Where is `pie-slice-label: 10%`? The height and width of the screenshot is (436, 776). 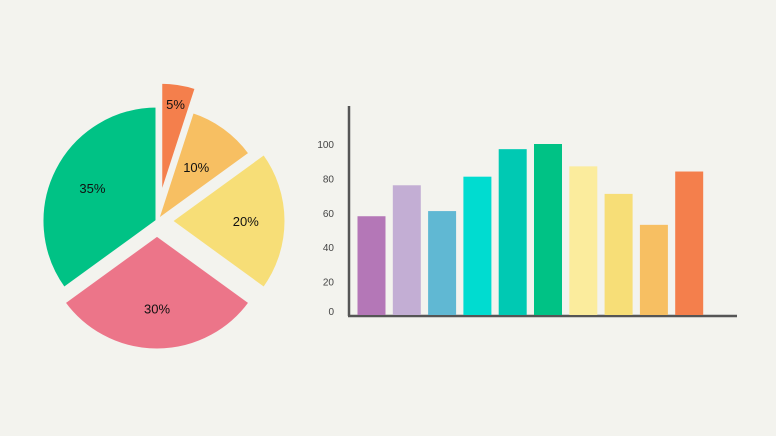
pie-slice-label: 10% is located at coordinates (196, 167).